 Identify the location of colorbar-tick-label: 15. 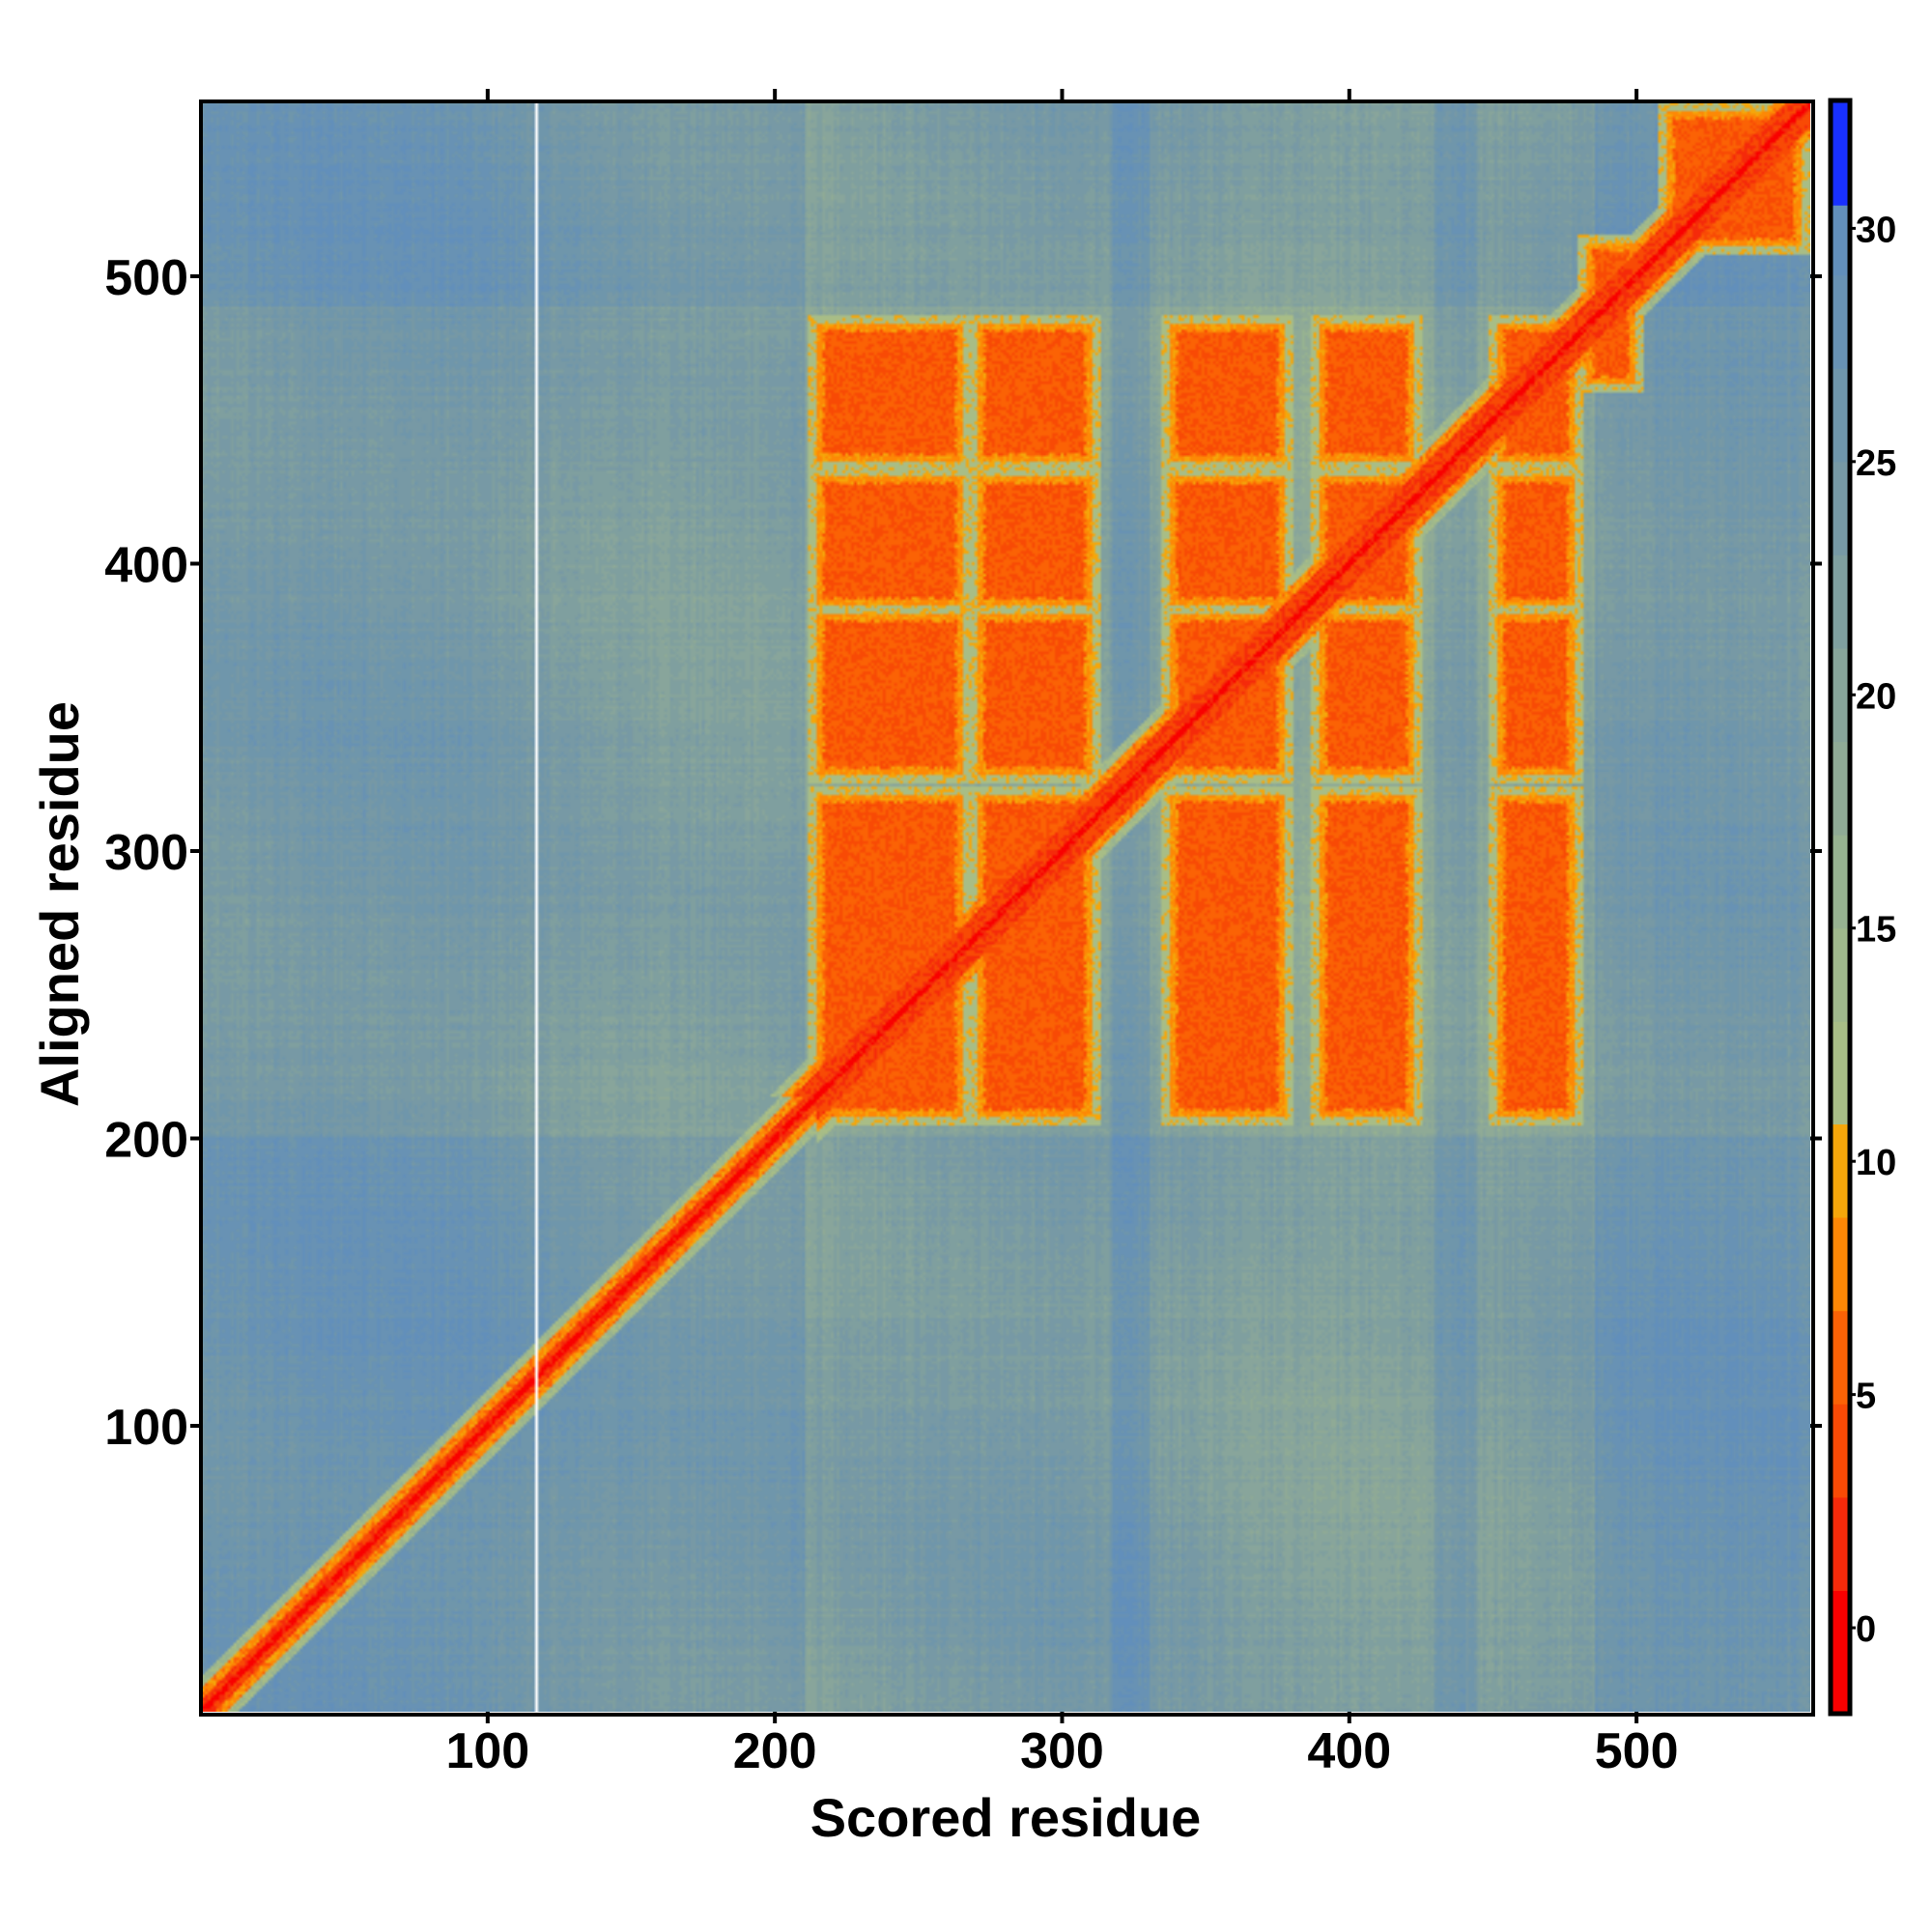
(1876, 930).